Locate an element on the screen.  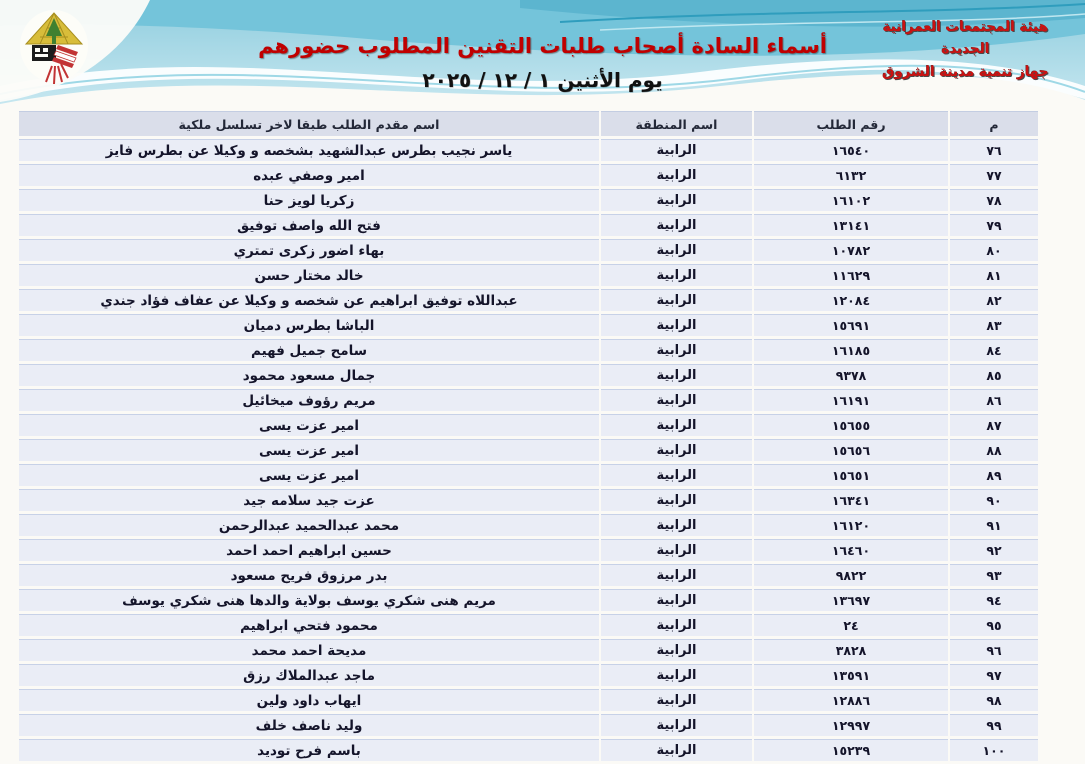
cell-applicant: سامح جميل فهيم is located at coordinates (309, 350).